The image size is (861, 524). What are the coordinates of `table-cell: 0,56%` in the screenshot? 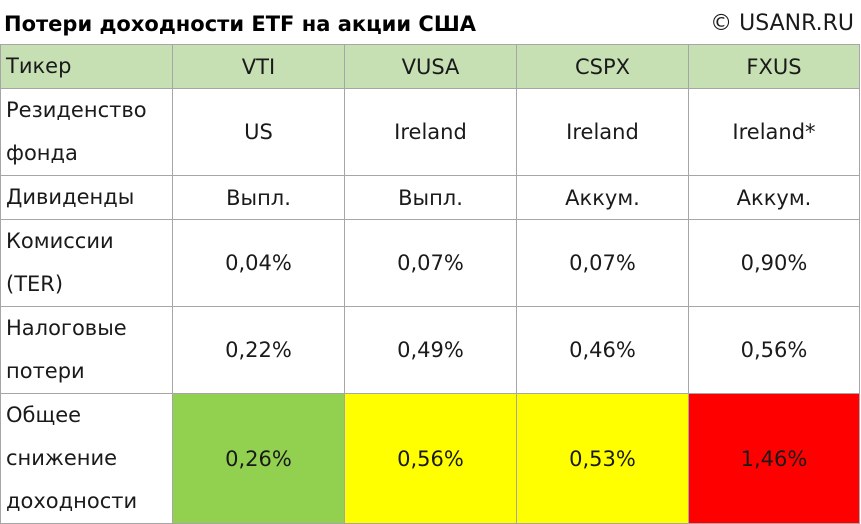 It's located at (774, 350).